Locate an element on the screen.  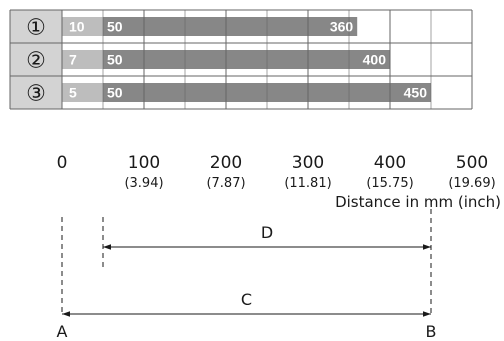
dimension-label: D is located at coordinates (267, 232).